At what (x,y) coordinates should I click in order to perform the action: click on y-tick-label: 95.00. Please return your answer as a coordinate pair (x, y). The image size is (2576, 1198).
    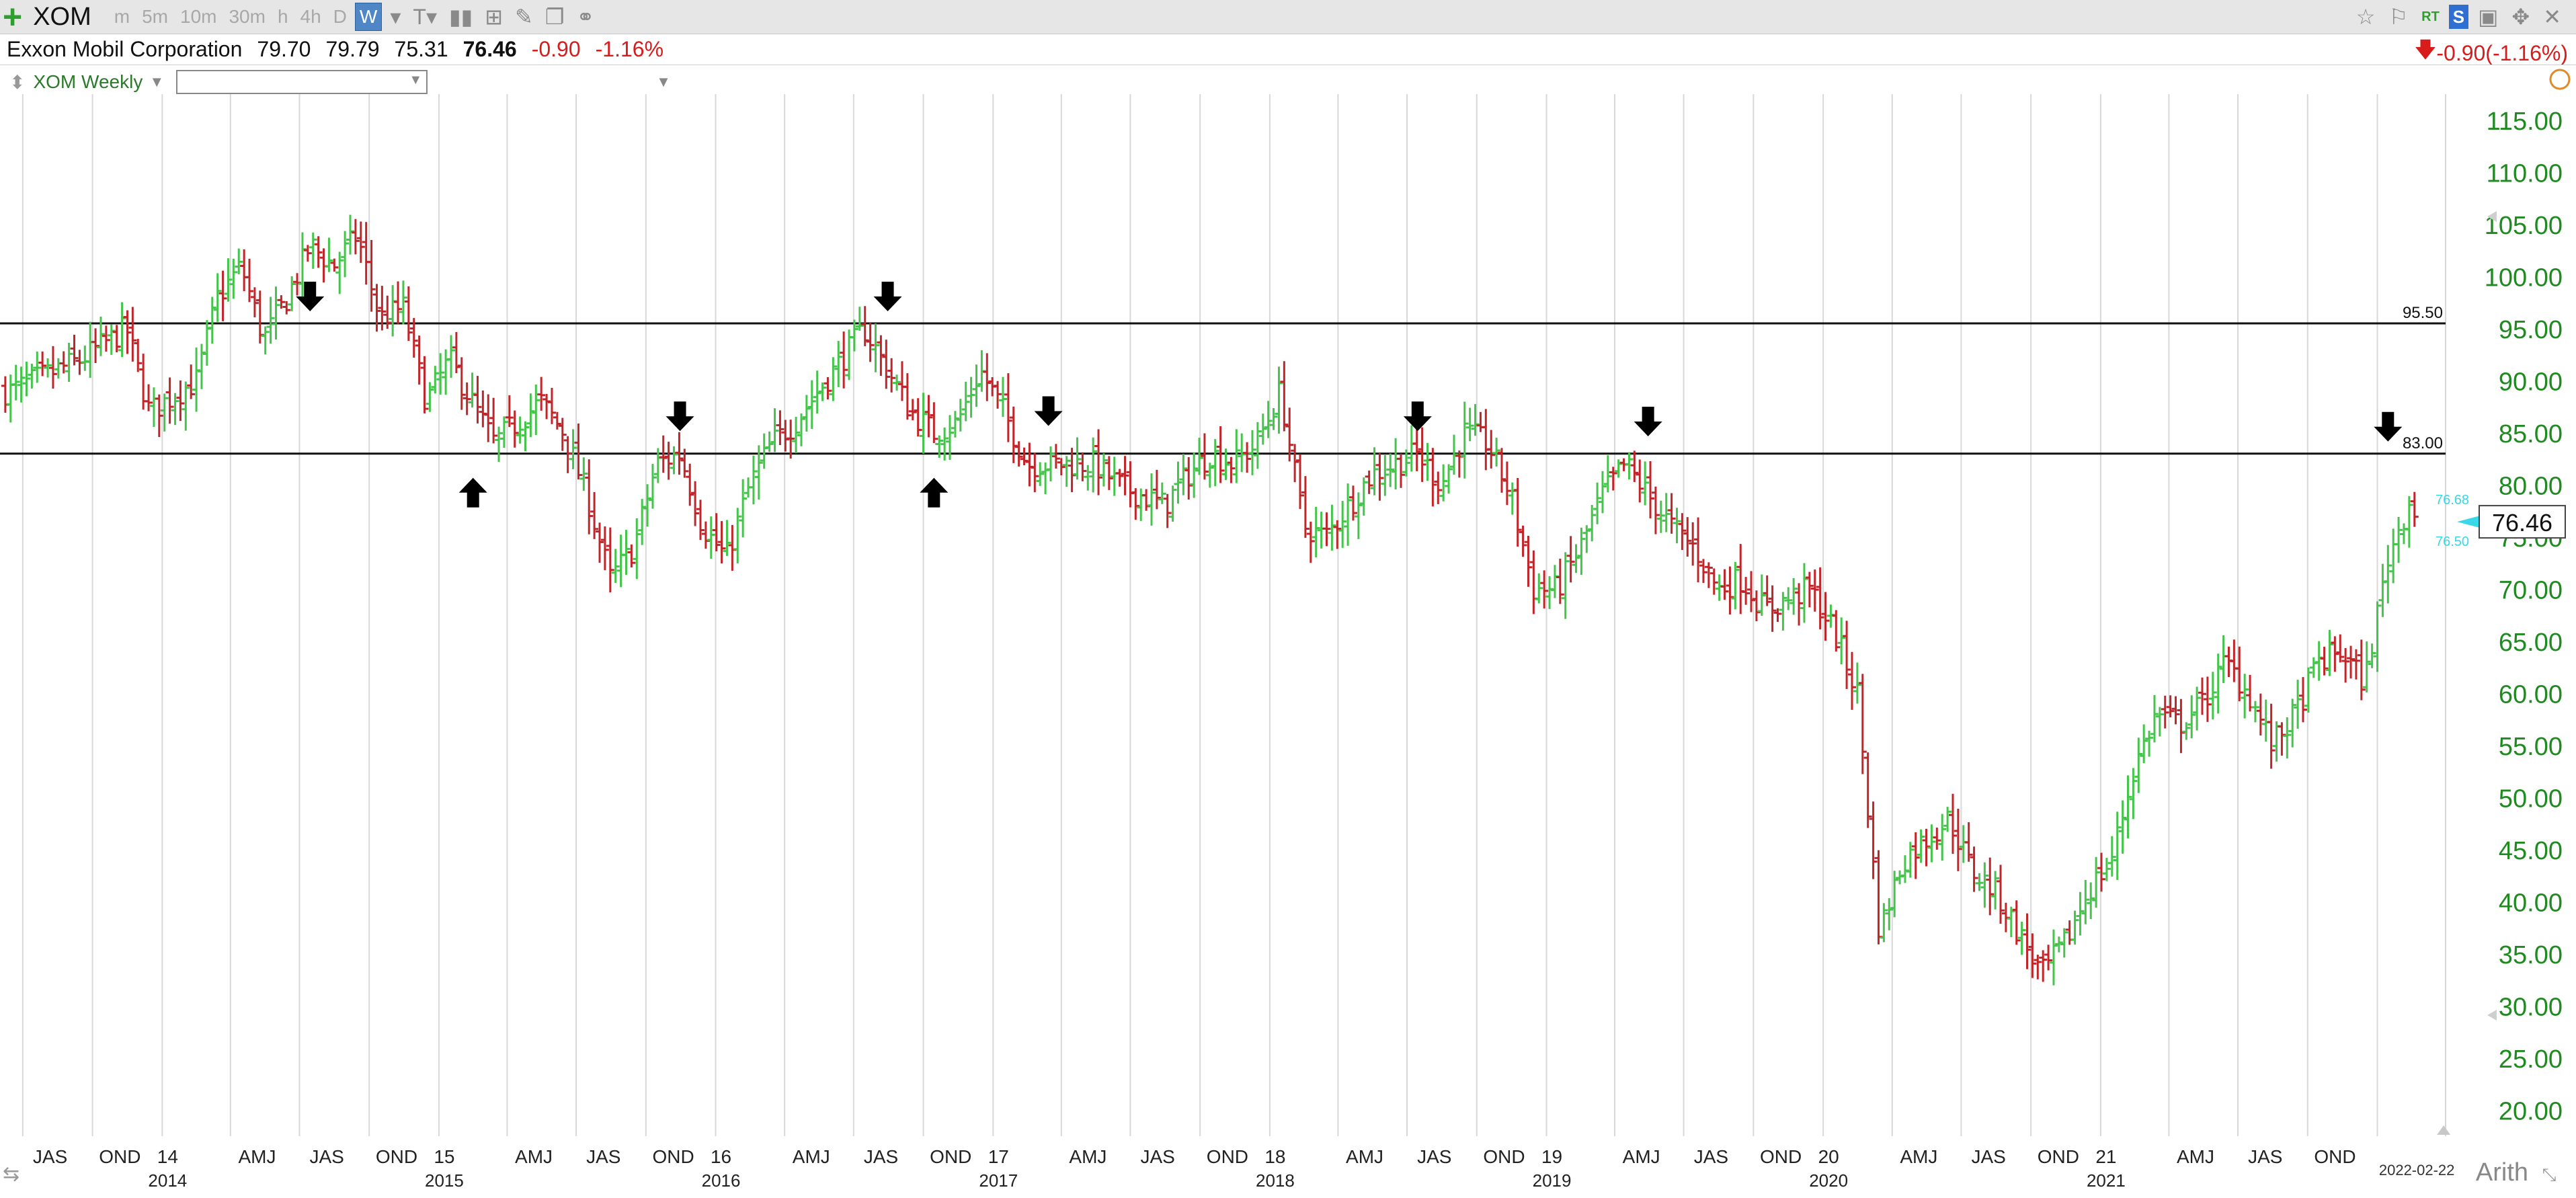
    Looking at the image, I should click on (2531, 330).